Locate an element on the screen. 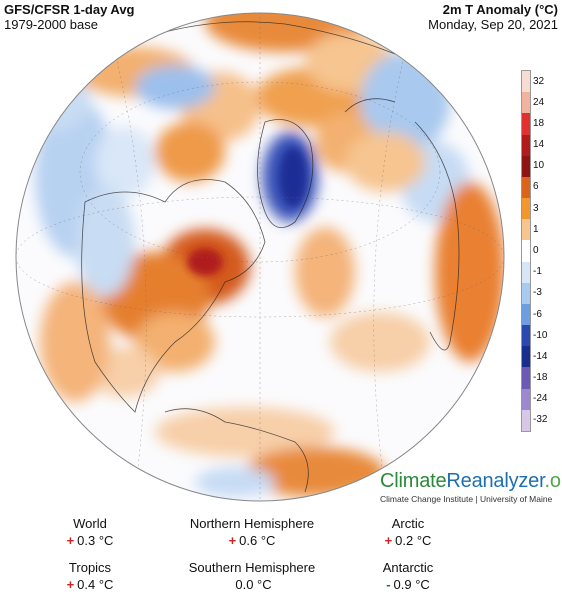 The image size is (562, 594). legend-label: 1 is located at coordinates (536, 229).